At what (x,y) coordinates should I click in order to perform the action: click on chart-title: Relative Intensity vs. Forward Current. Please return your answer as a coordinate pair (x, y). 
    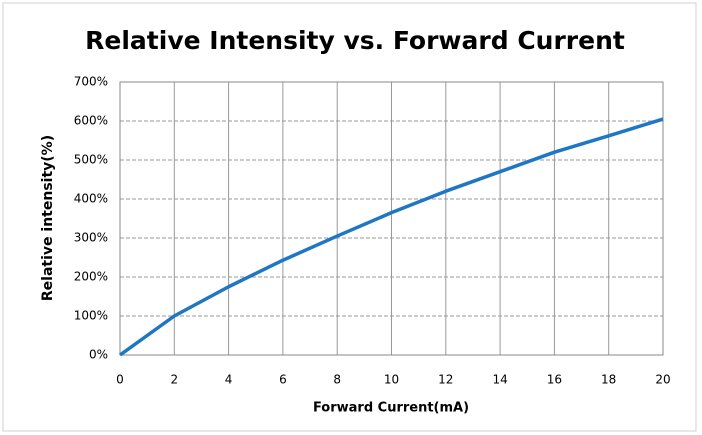
    Looking at the image, I should click on (355, 40).